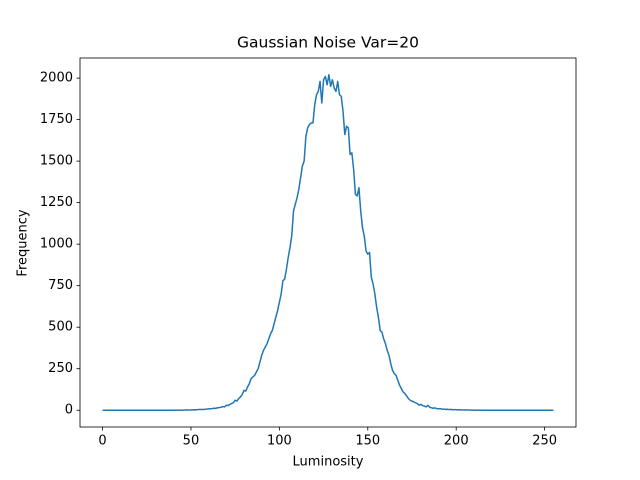 The image size is (640, 480). What do you see at coordinates (69, 410) in the screenshot?
I see `y-tick-label: 0` at bounding box center [69, 410].